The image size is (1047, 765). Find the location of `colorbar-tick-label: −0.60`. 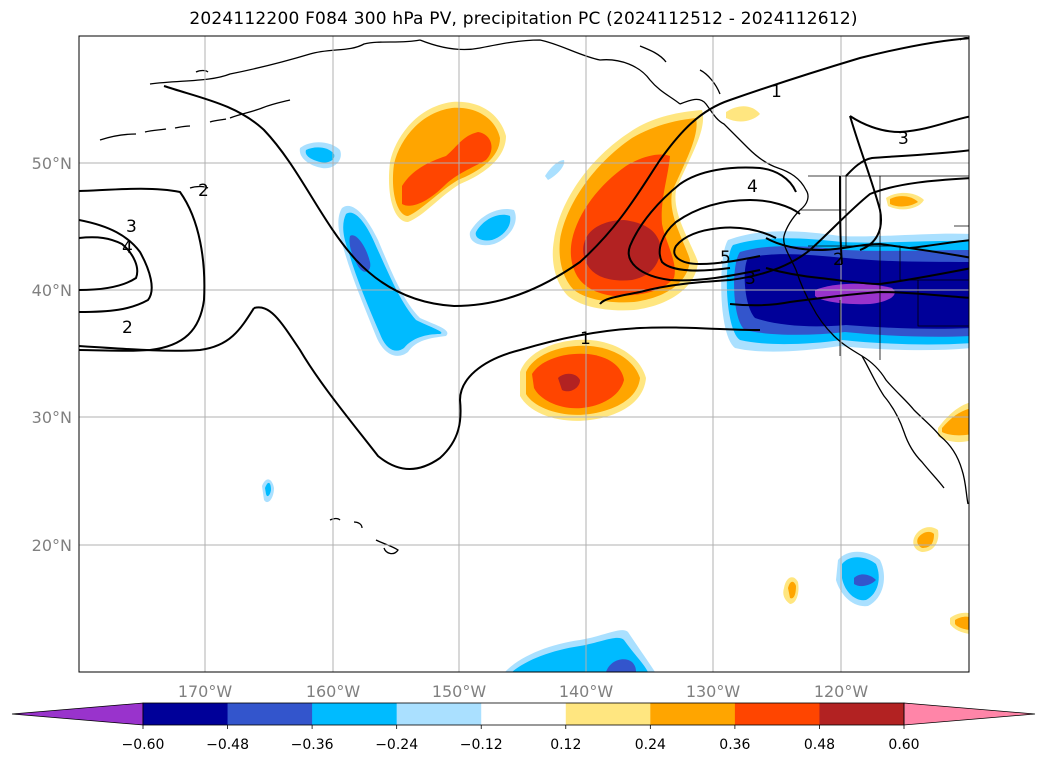

colorbar-tick-label: −0.60 is located at coordinates (143, 745).